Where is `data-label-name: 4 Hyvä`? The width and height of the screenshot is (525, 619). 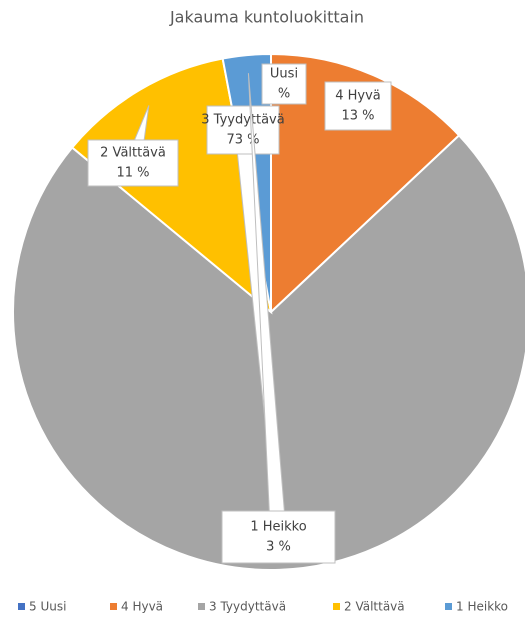
data-label-name: 4 Hyvä is located at coordinates (358, 96).